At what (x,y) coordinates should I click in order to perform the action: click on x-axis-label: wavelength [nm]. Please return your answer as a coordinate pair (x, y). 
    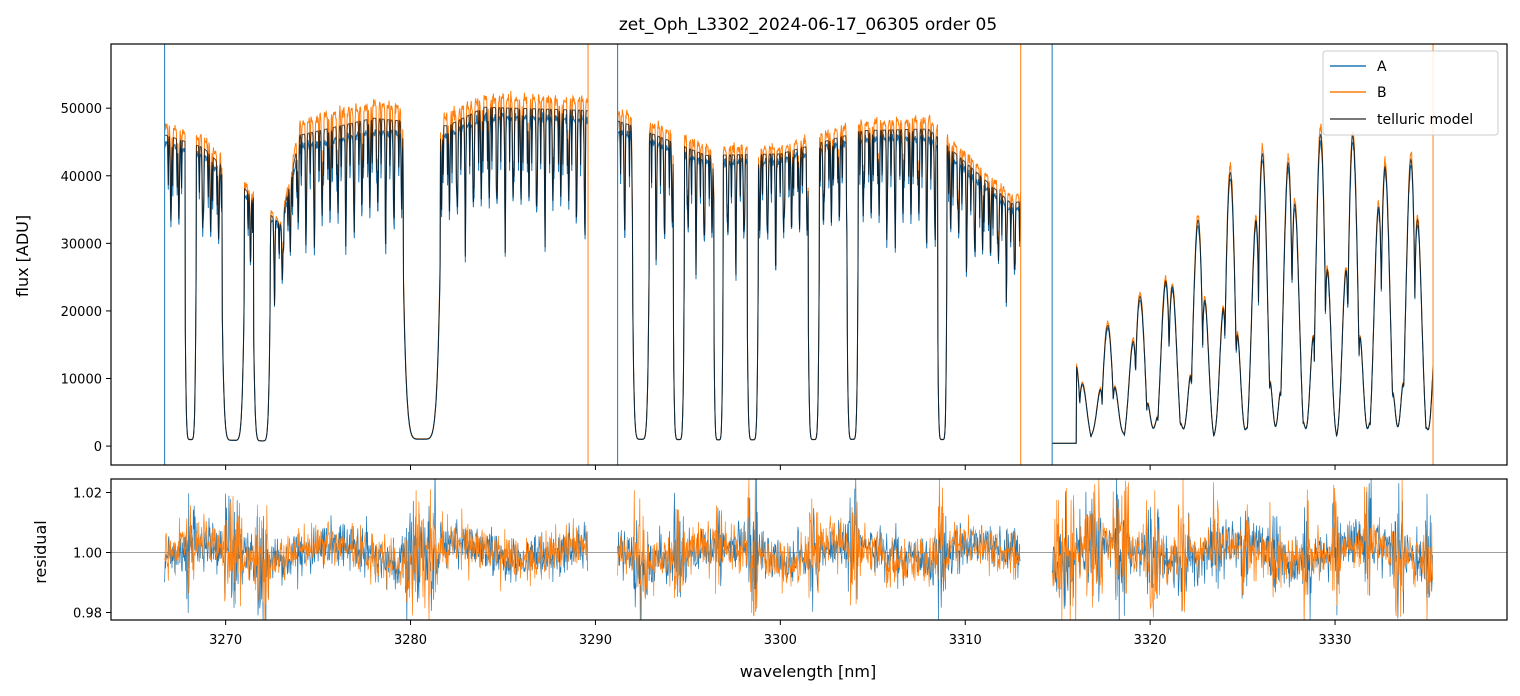
    Looking at the image, I should click on (808, 671).